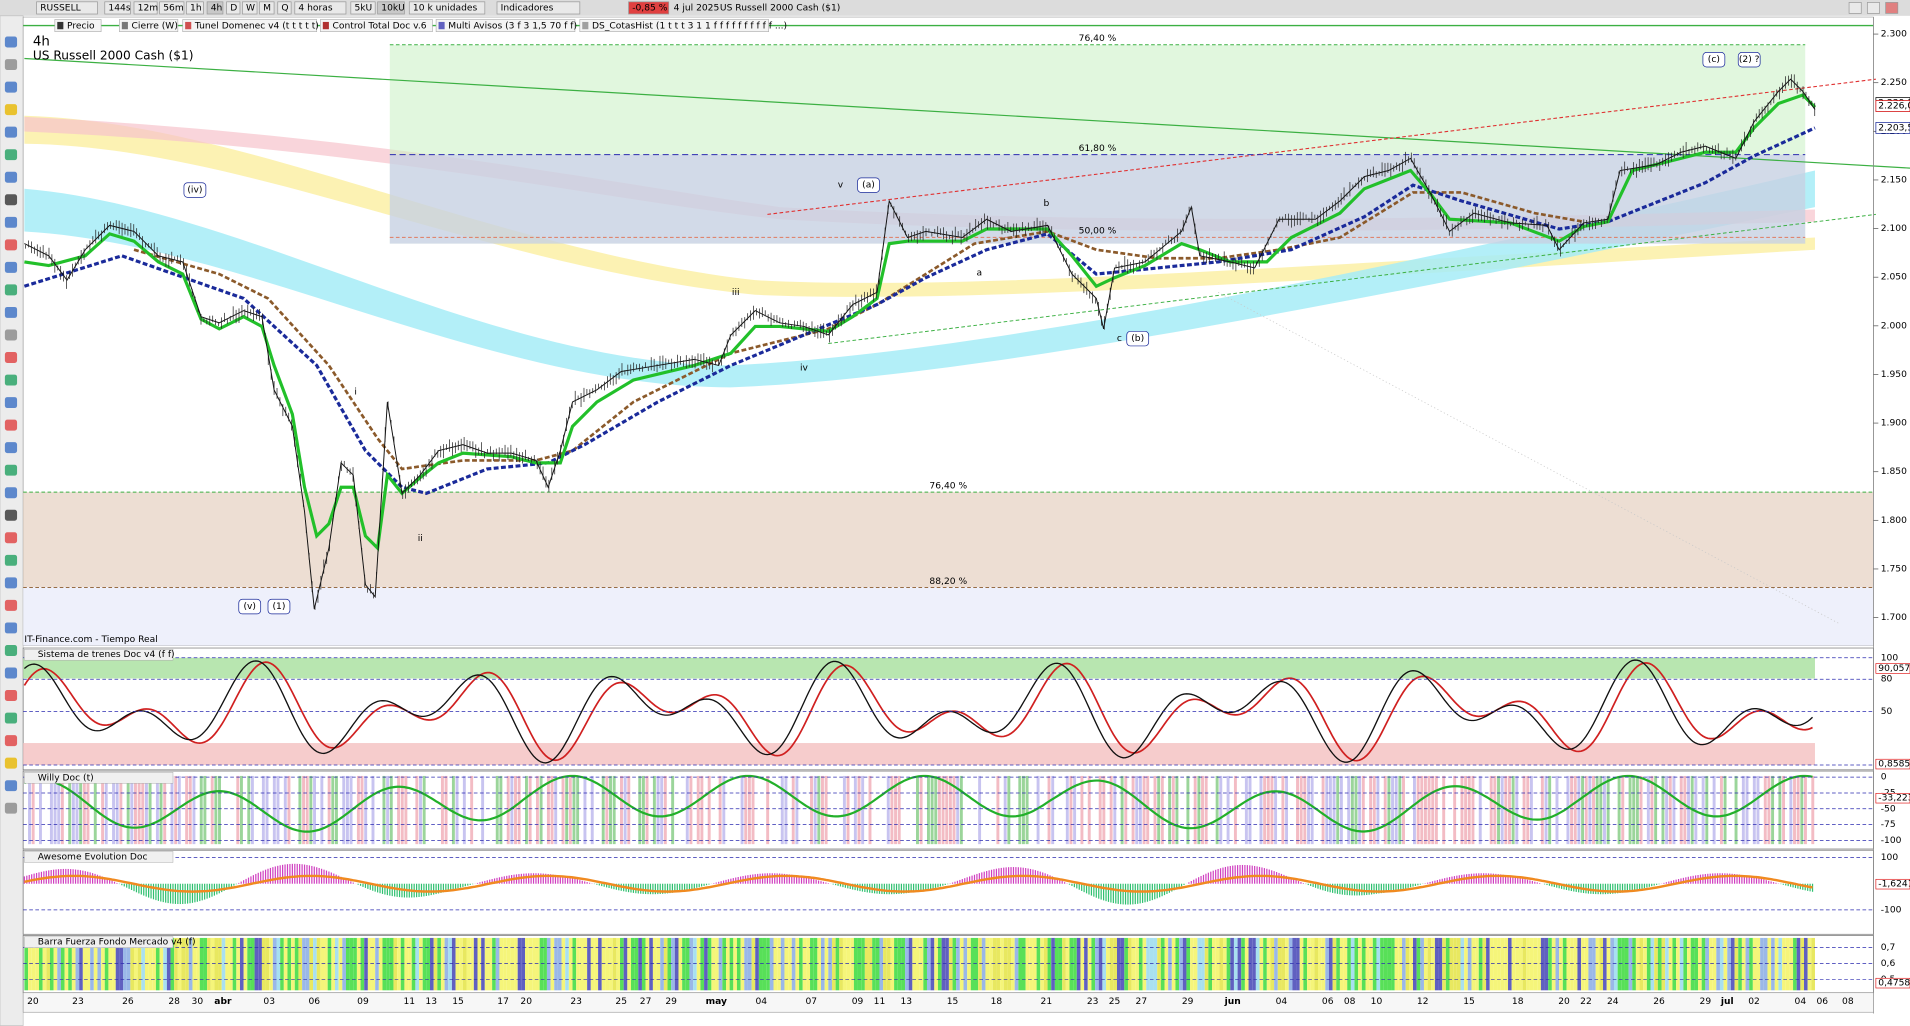 This screenshot has height=1026, width=1910. What do you see at coordinates (41, 41) in the screenshot?
I see `timeframe-label: 4h` at bounding box center [41, 41].